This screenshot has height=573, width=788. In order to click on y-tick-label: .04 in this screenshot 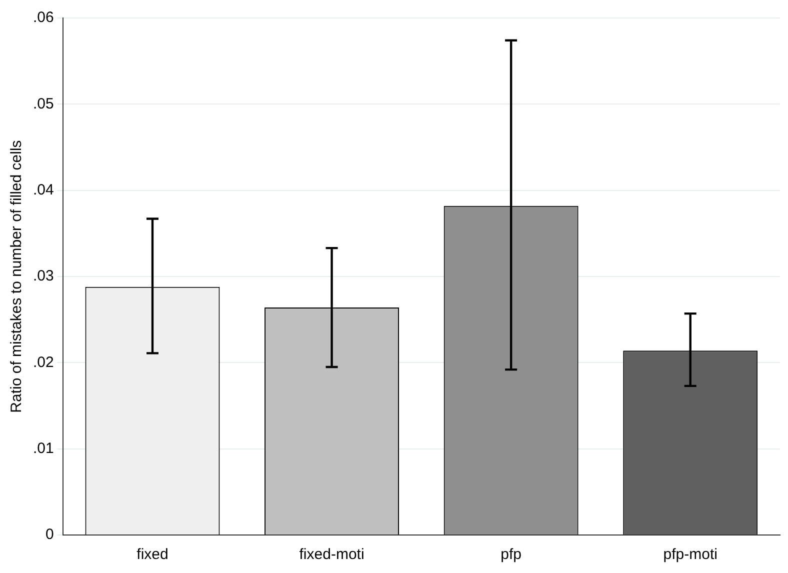, I will do `click(43, 189)`.